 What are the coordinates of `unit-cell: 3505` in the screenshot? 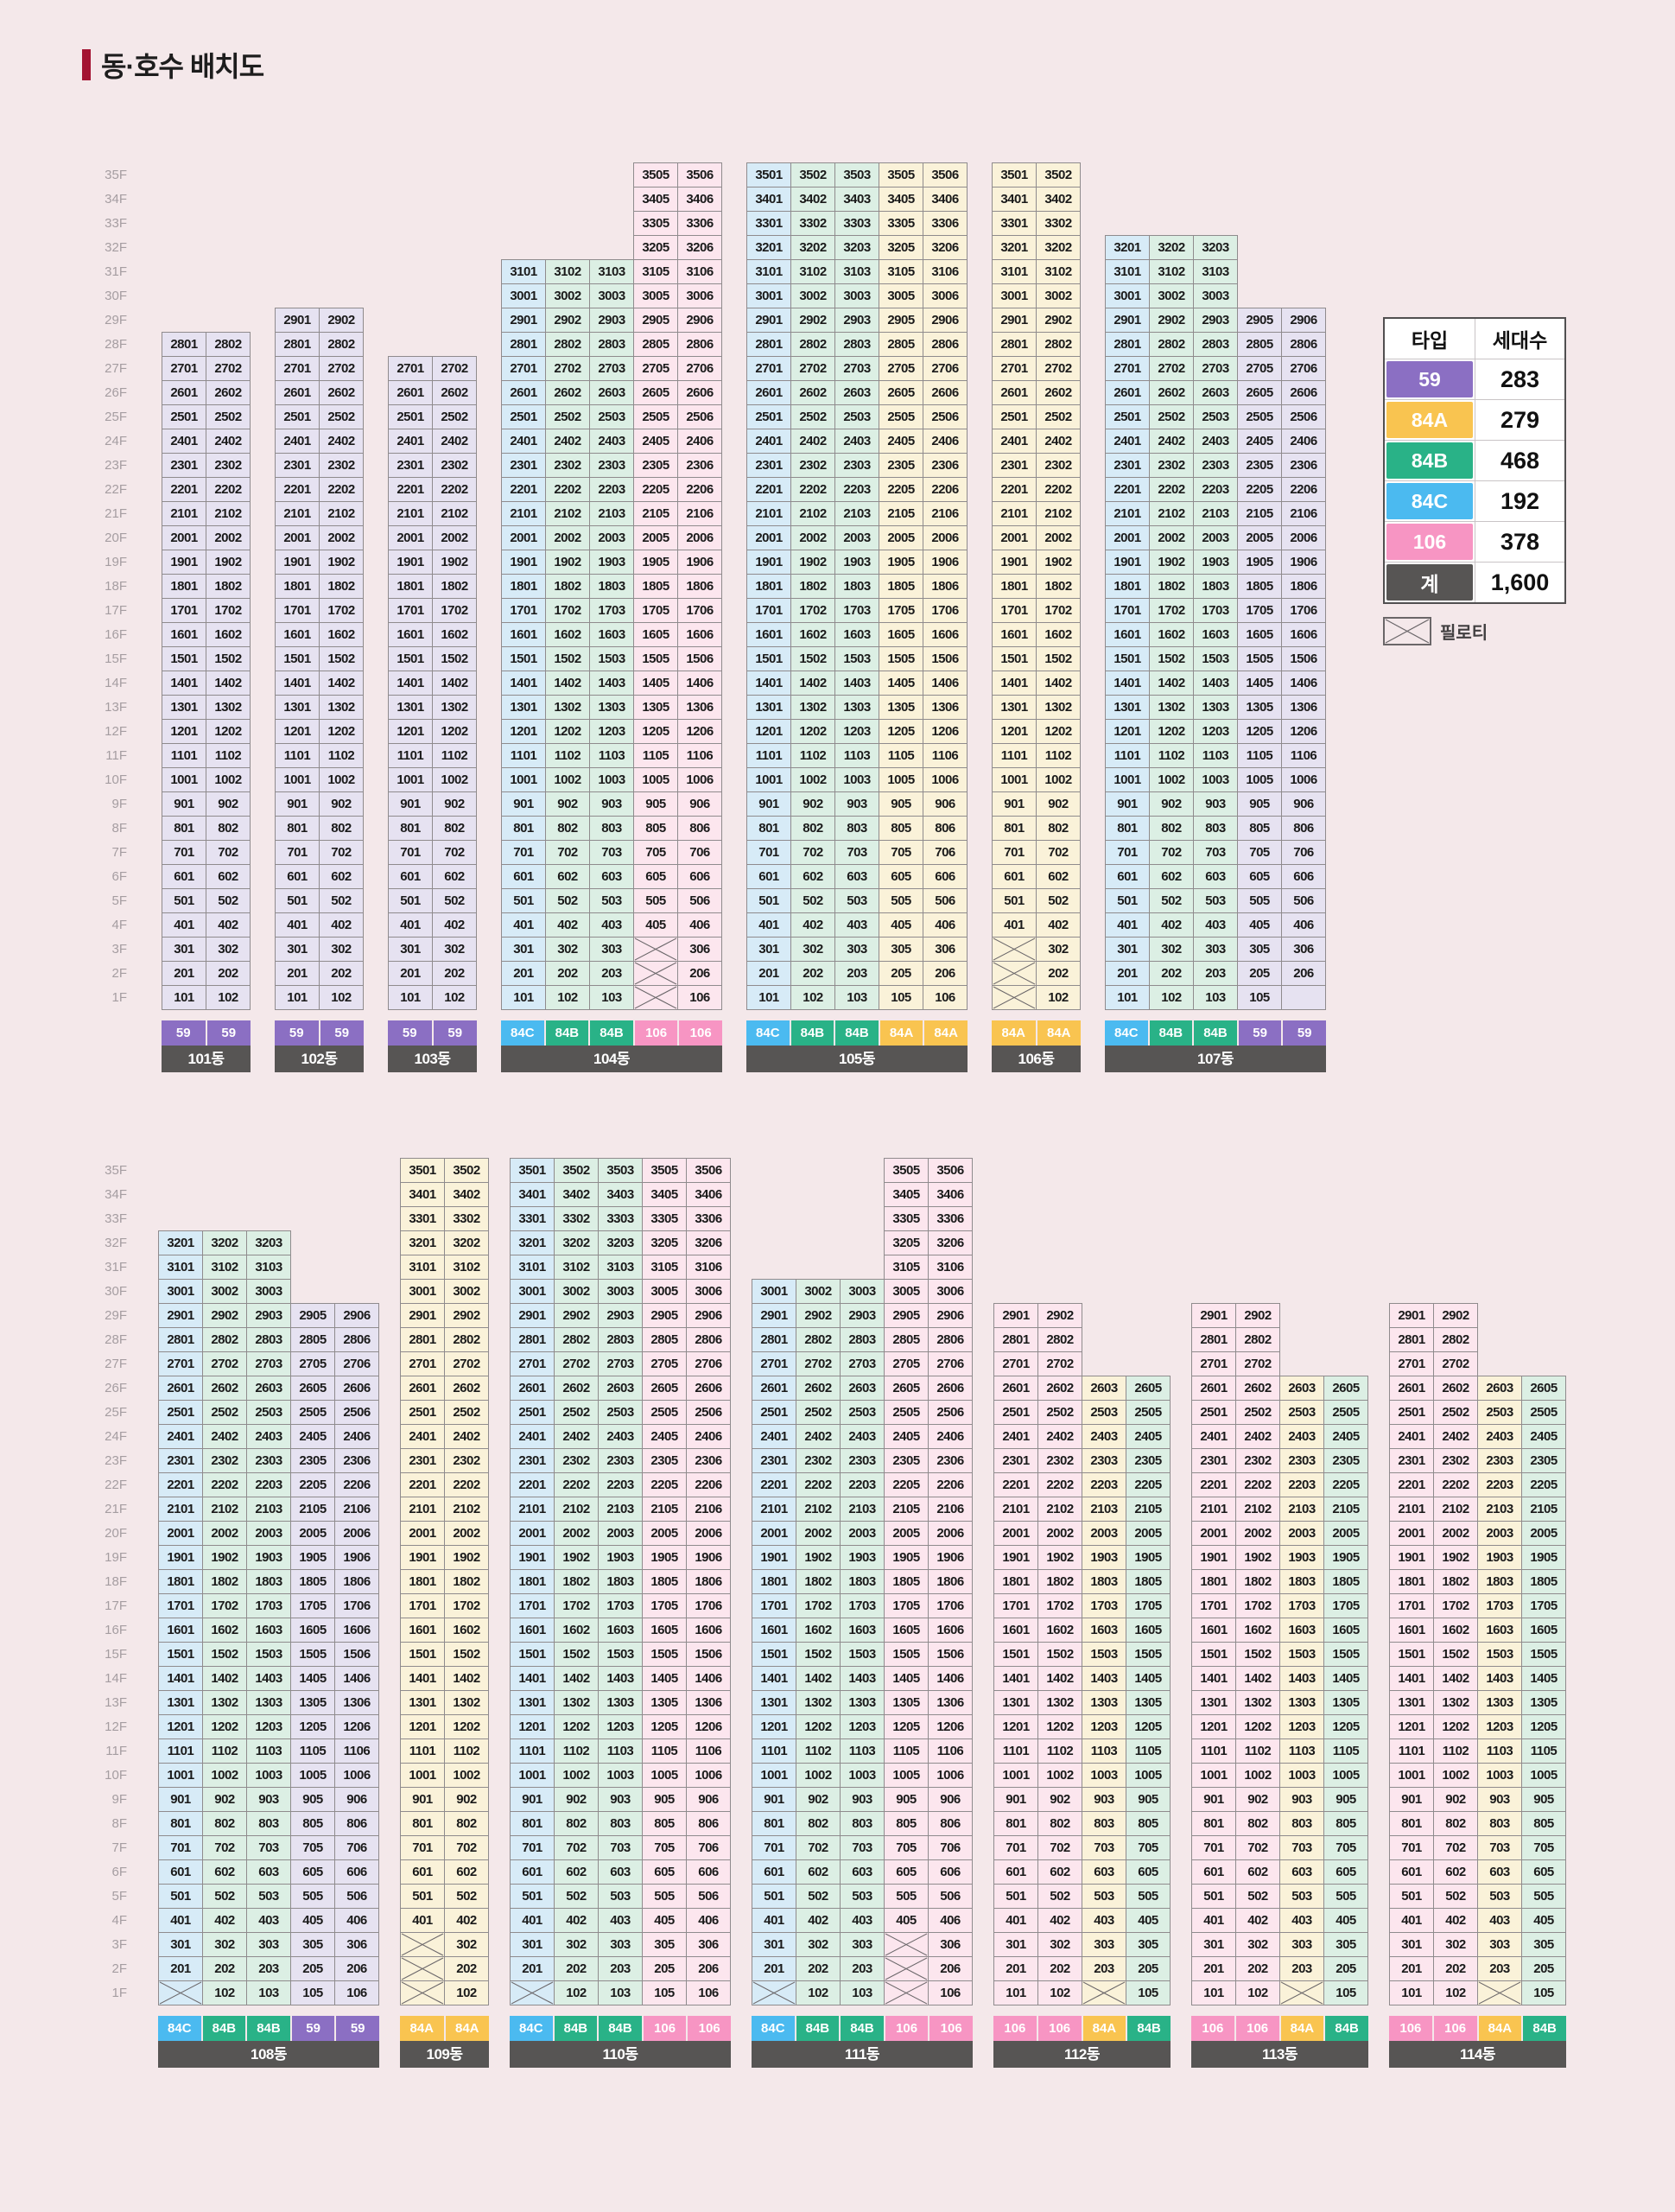 It's located at (907, 1170).